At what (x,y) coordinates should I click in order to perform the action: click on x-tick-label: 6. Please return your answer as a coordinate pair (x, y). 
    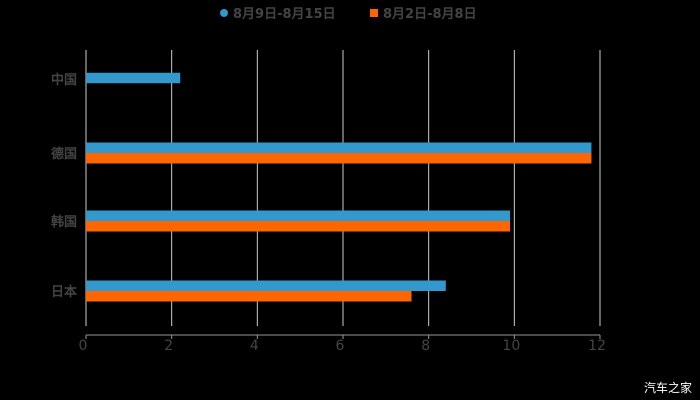
    Looking at the image, I should click on (340, 346).